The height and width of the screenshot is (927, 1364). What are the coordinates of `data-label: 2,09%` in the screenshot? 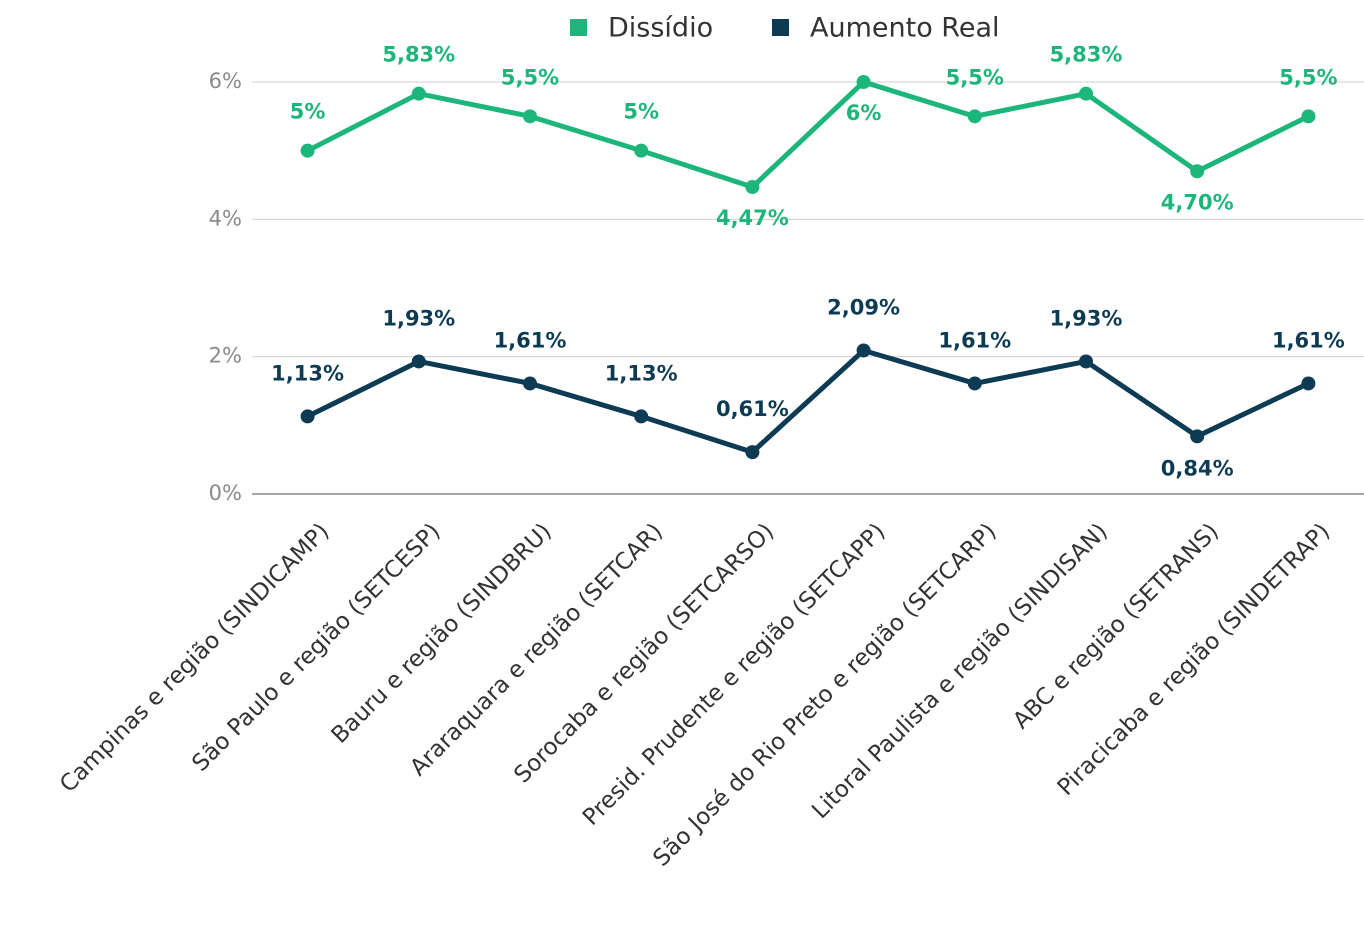 It's located at (863, 307).